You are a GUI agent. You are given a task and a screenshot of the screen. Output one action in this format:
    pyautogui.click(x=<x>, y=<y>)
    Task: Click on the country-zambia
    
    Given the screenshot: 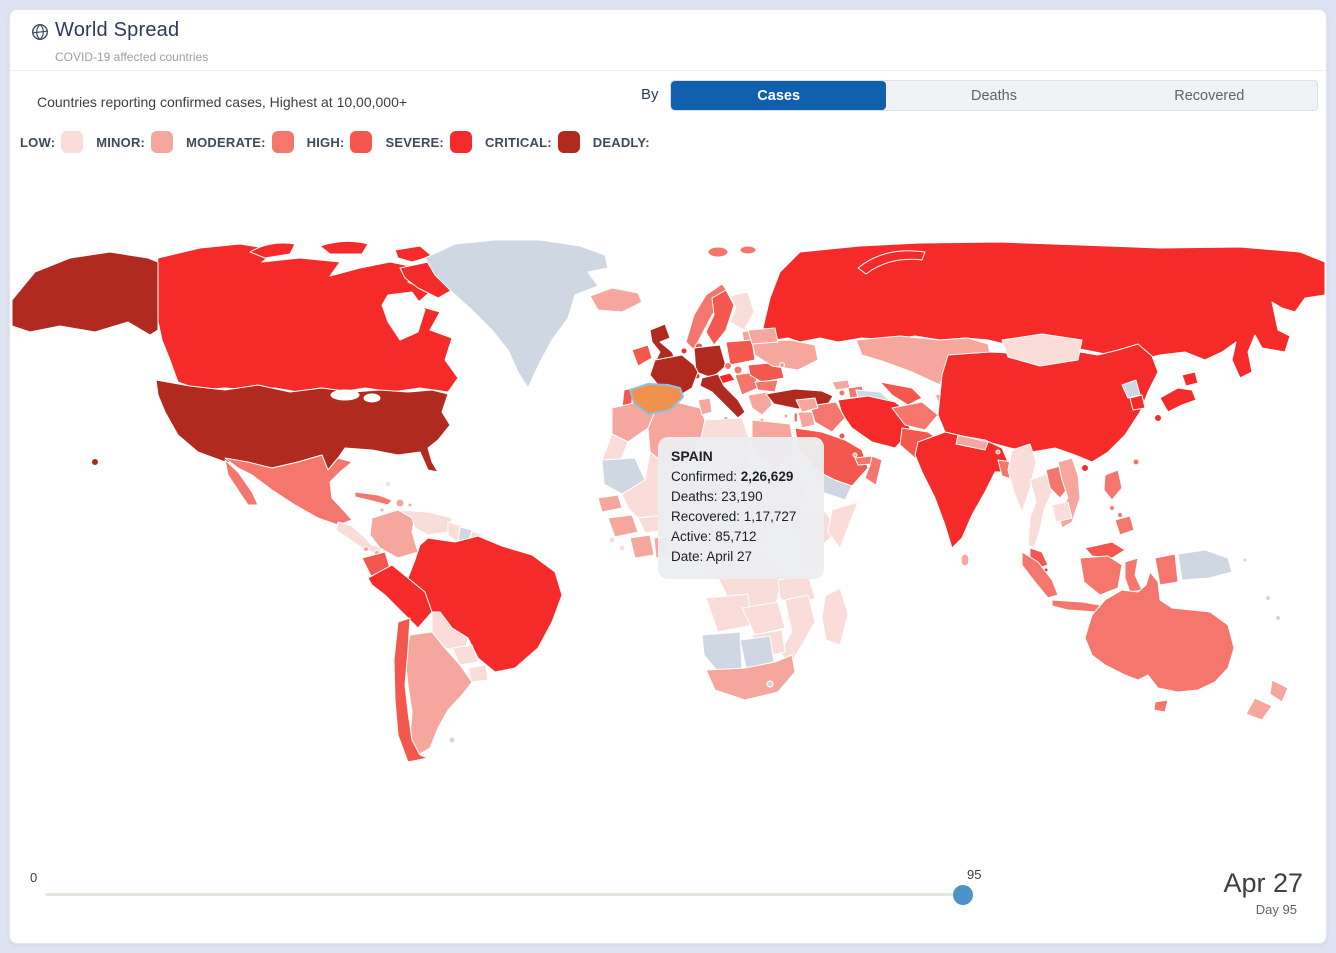 What is the action you would take?
    pyautogui.click(x=763, y=618)
    